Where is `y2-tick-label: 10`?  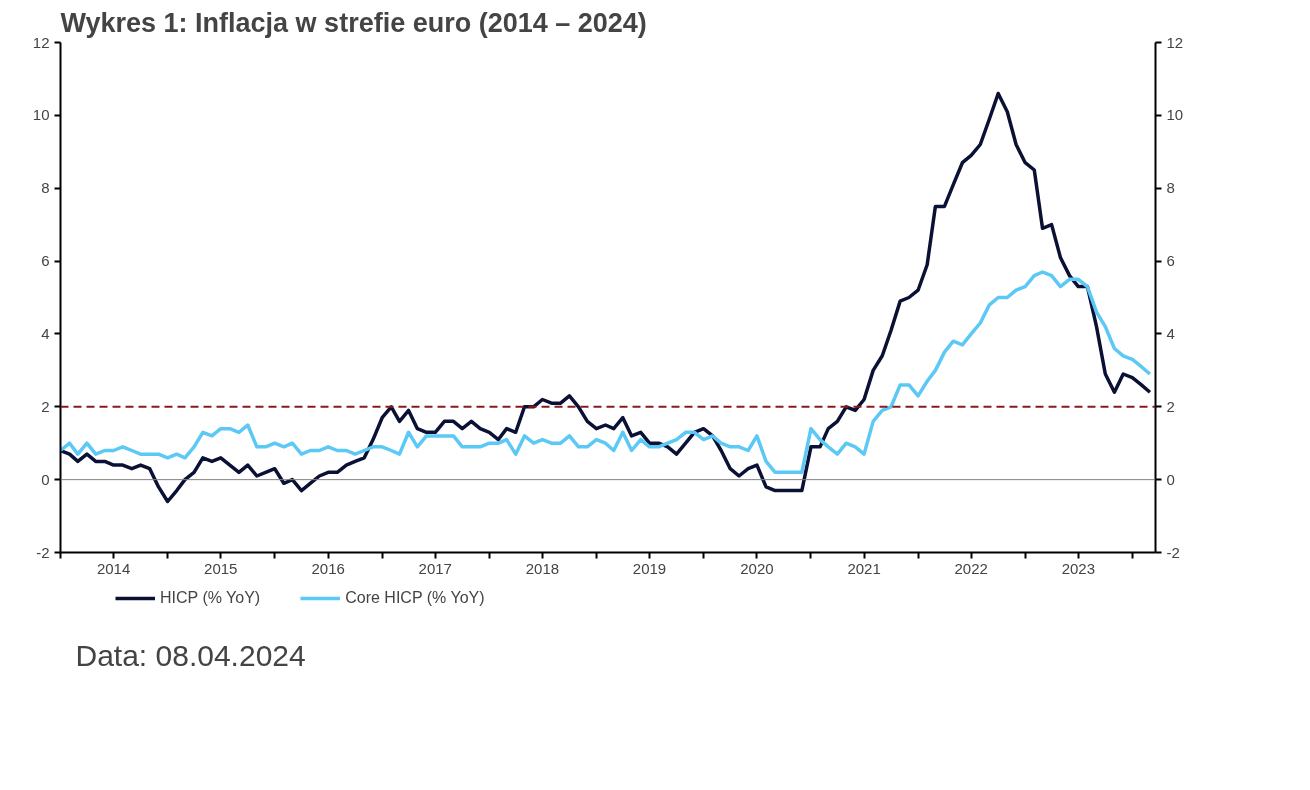
y2-tick-label: 10 is located at coordinates (1175, 115).